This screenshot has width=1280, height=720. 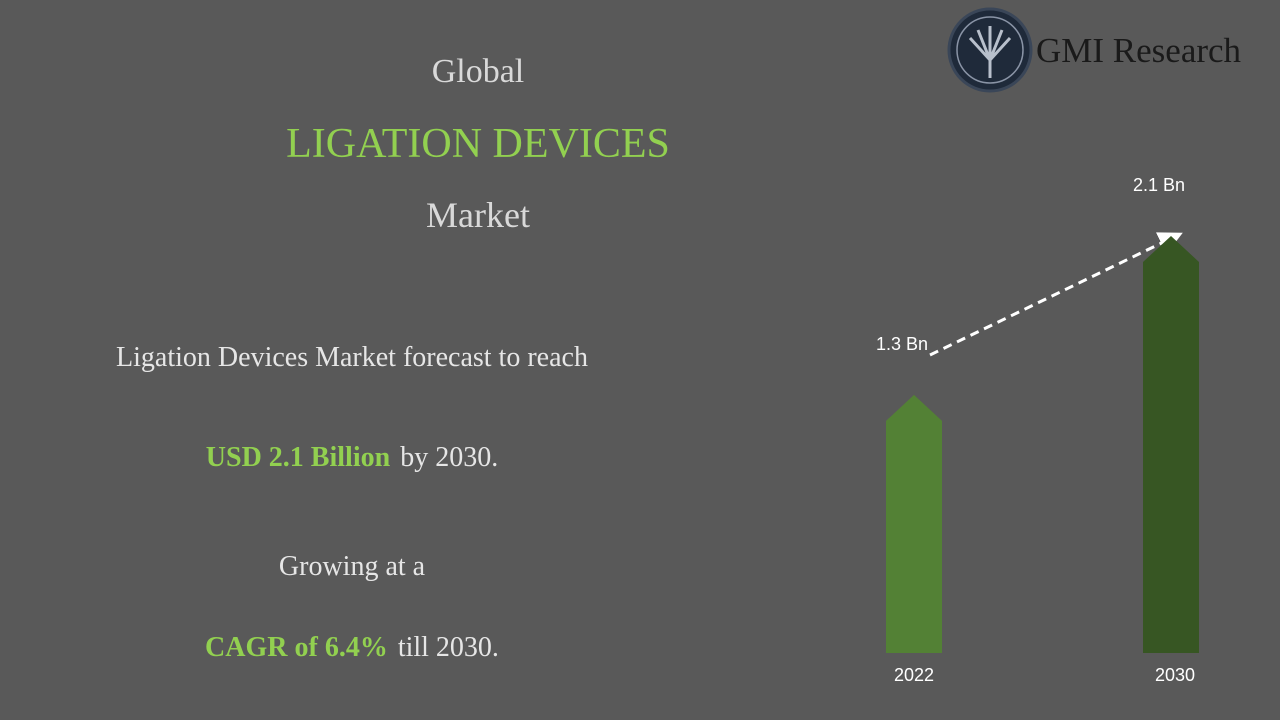 What do you see at coordinates (1139, 50) in the screenshot?
I see `logo-text: GMI Research` at bounding box center [1139, 50].